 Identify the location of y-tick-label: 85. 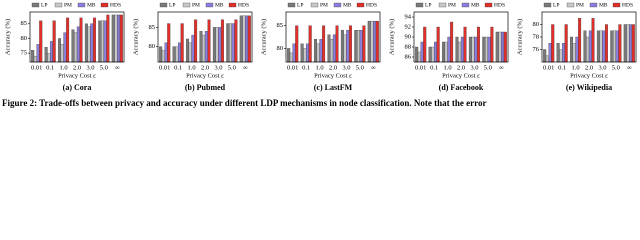
(152, 27).